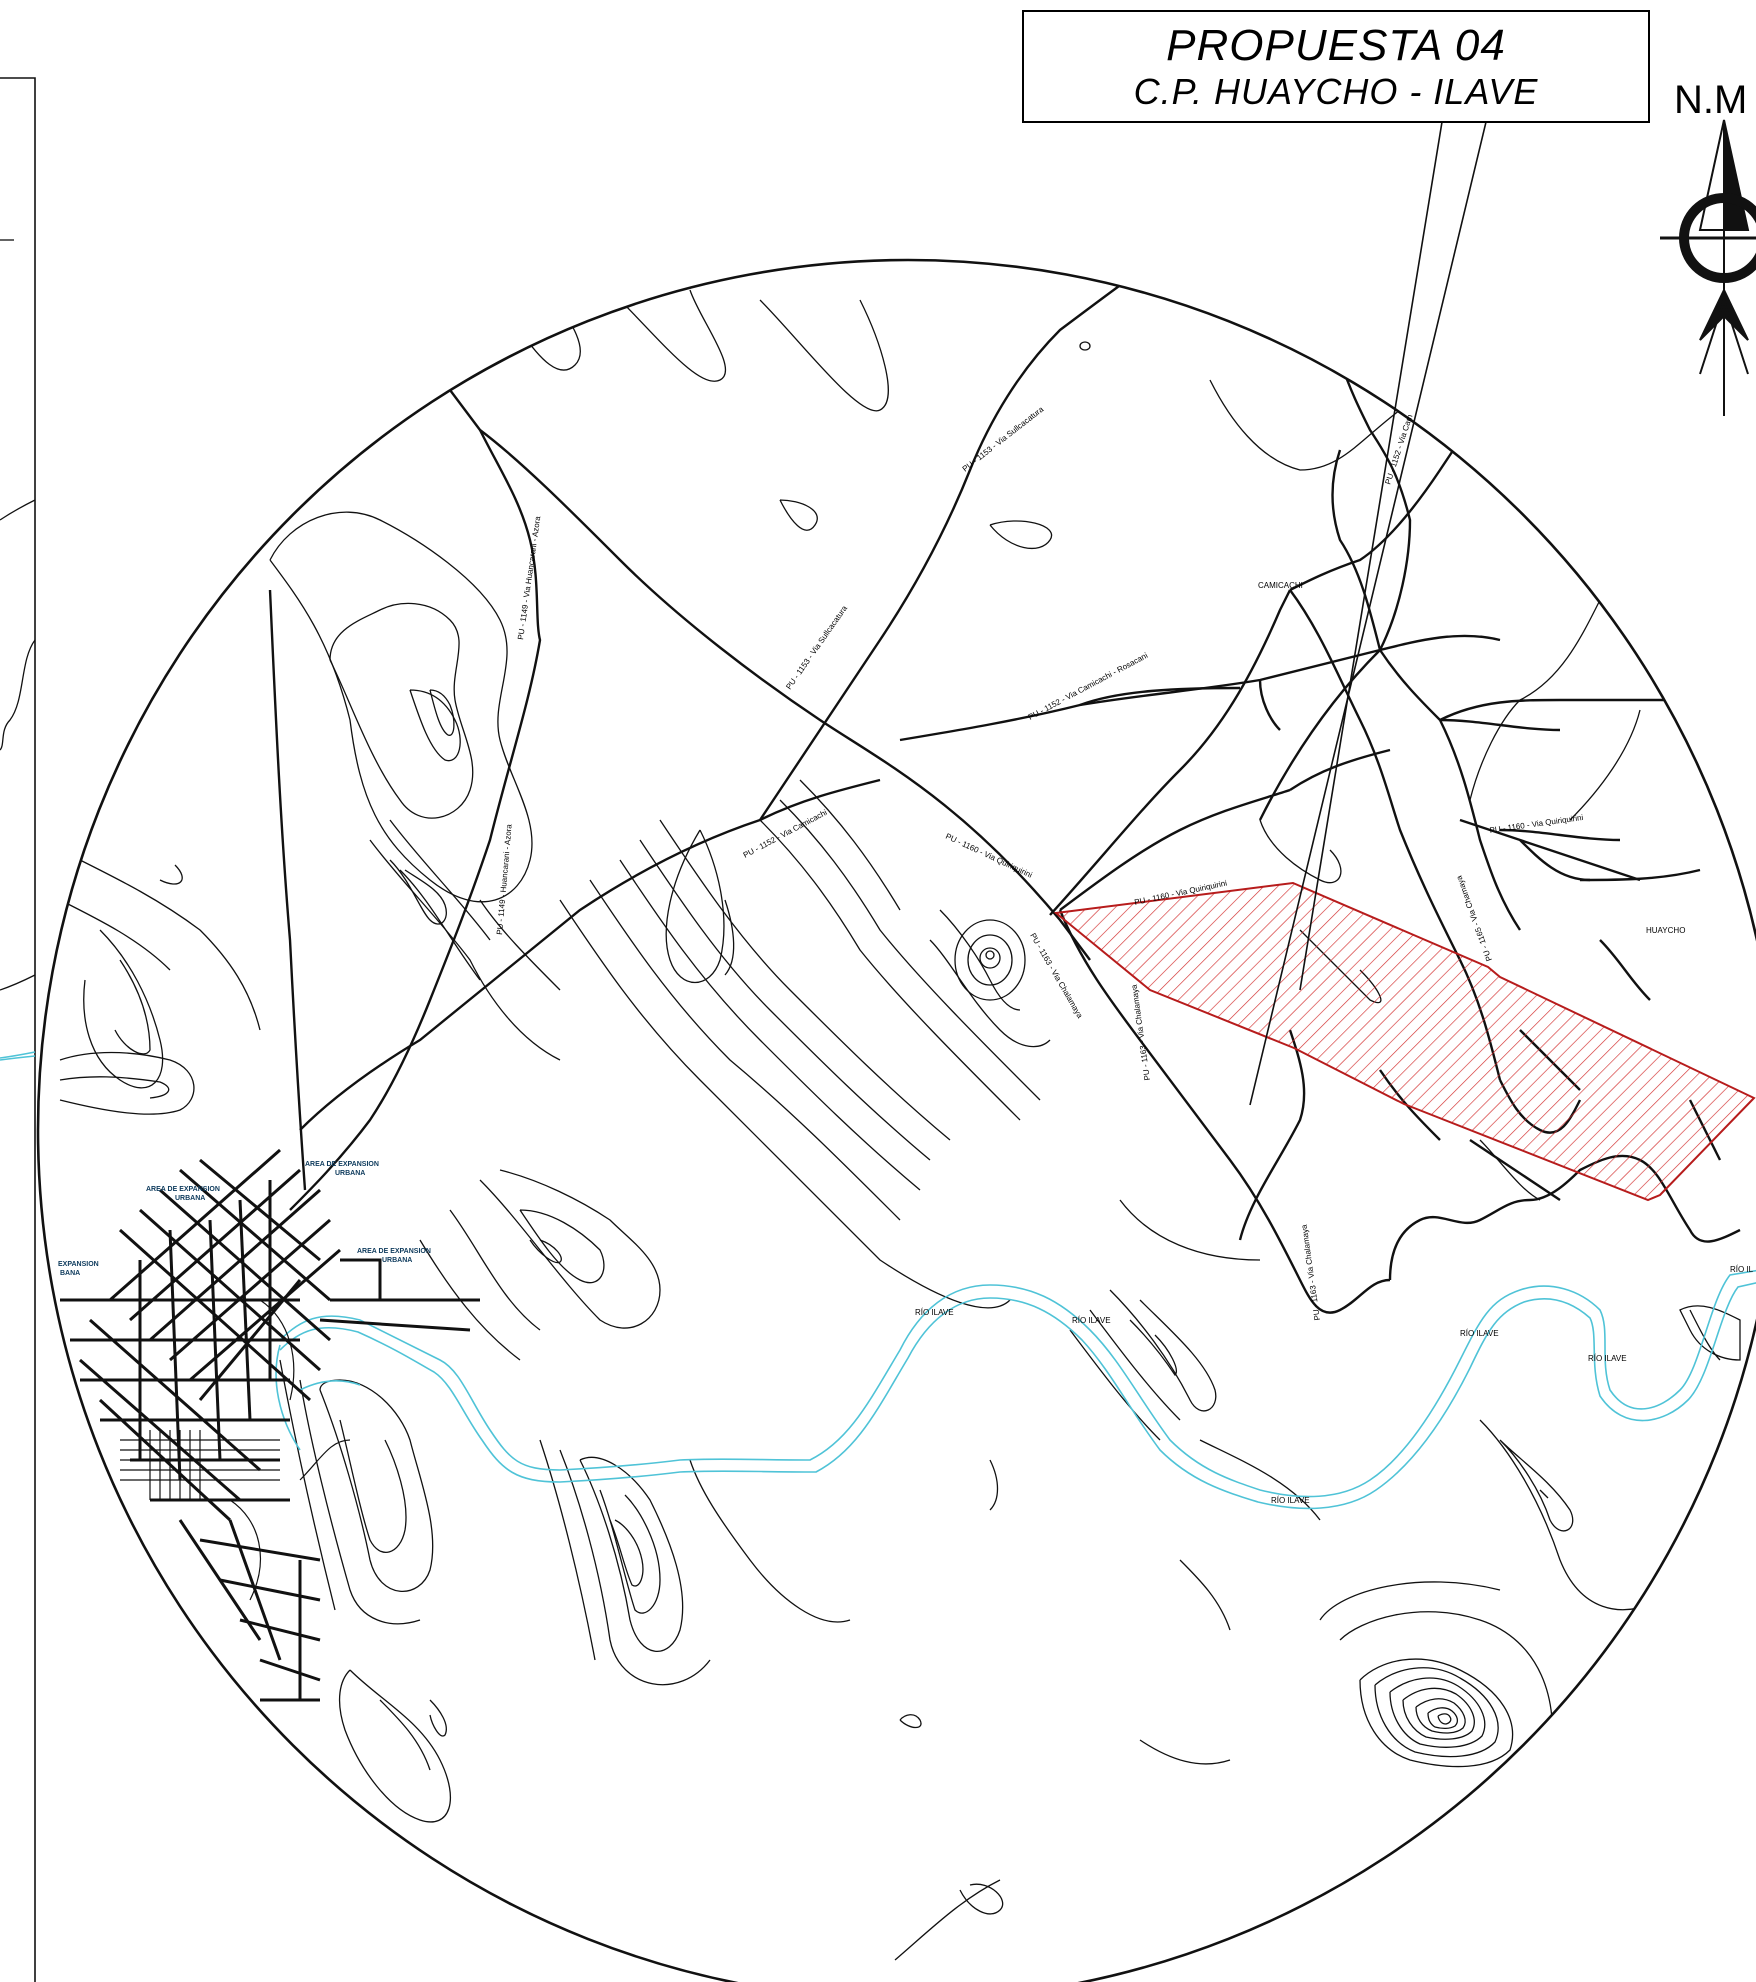 The width and height of the screenshot is (1756, 1982). I want to click on title-leader-lines, so click(1368, 613).